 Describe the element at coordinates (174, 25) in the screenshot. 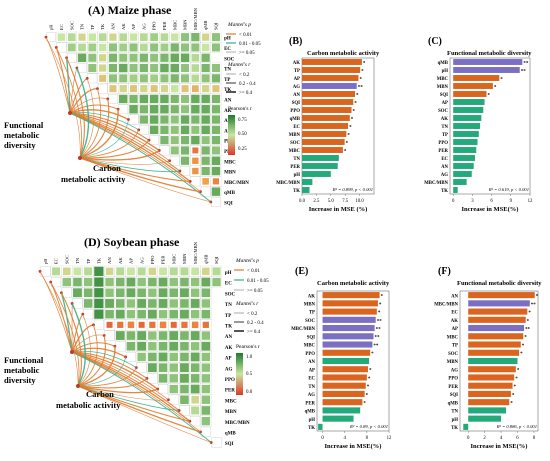

I see `heatmap-col-label-a-12: MBC` at that location.